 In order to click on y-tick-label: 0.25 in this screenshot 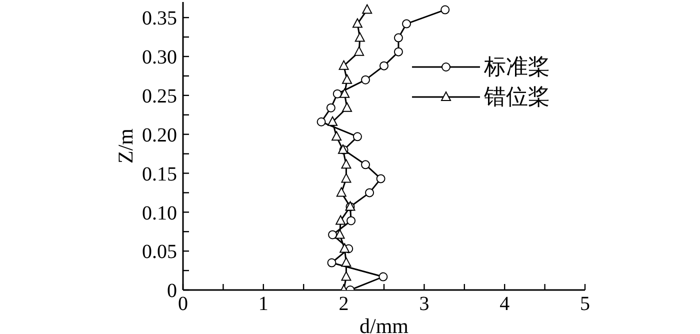, I will do `click(159, 97)`.